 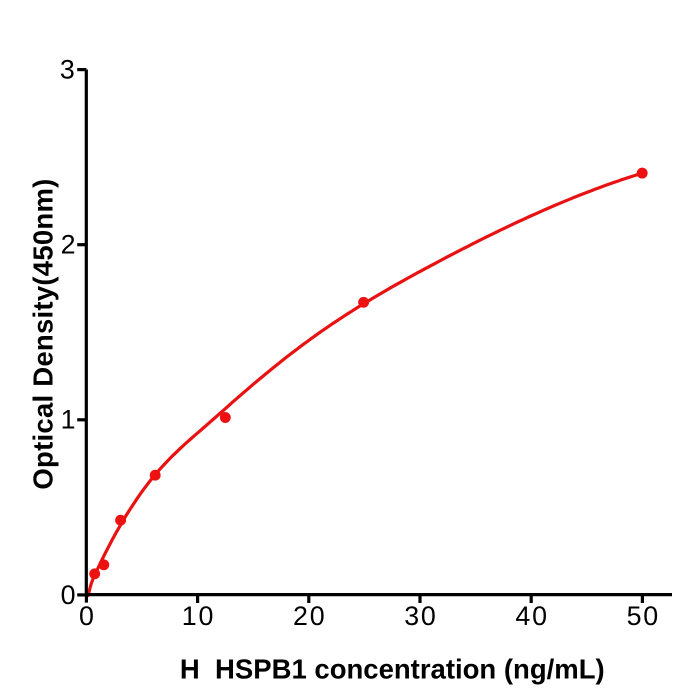 What do you see at coordinates (68, 245) in the screenshot?
I see `svg-text: 2` at bounding box center [68, 245].